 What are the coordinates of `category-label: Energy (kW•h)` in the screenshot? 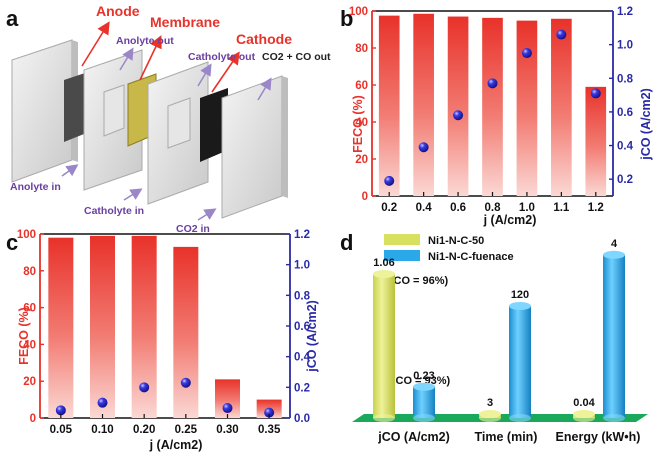 It's located at (598, 437).